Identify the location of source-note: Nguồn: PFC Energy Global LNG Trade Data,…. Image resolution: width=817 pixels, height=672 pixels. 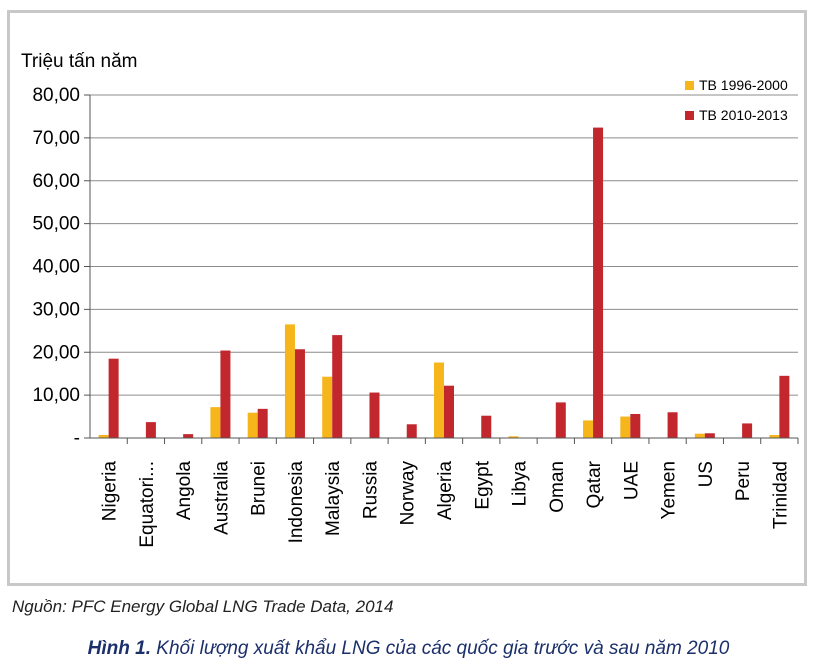
(203, 606).